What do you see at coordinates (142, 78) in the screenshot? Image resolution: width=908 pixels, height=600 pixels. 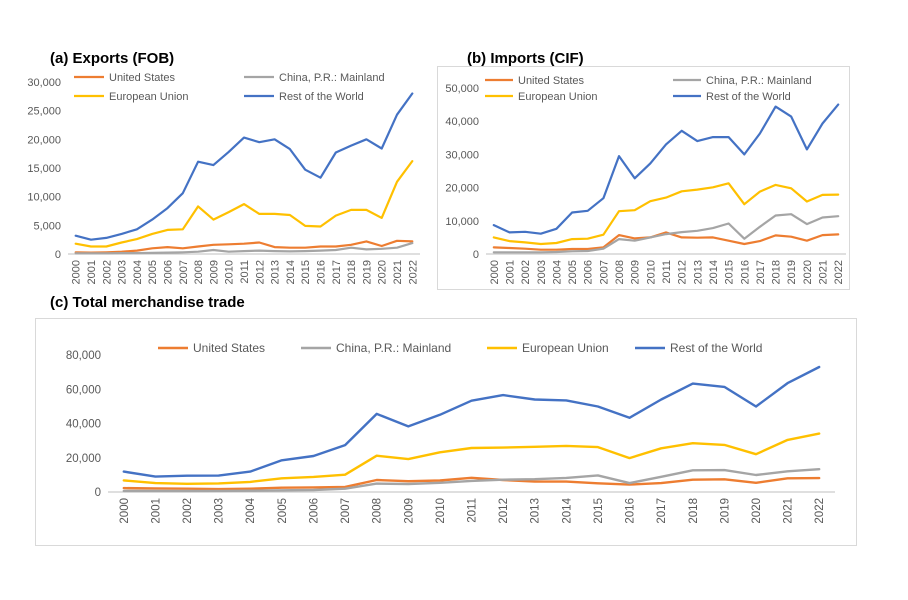 I see `chart-0-legend-label-united-states: United States` at bounding box center [142, 78].